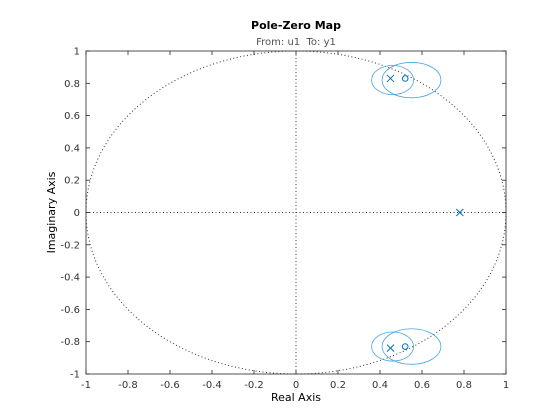 The height and width of the screenshot is (420, 560). What do you see at coordinates (77, 213) in the screenshot?
I see `y-tick-label: 0` at bounding box center [77, 213].